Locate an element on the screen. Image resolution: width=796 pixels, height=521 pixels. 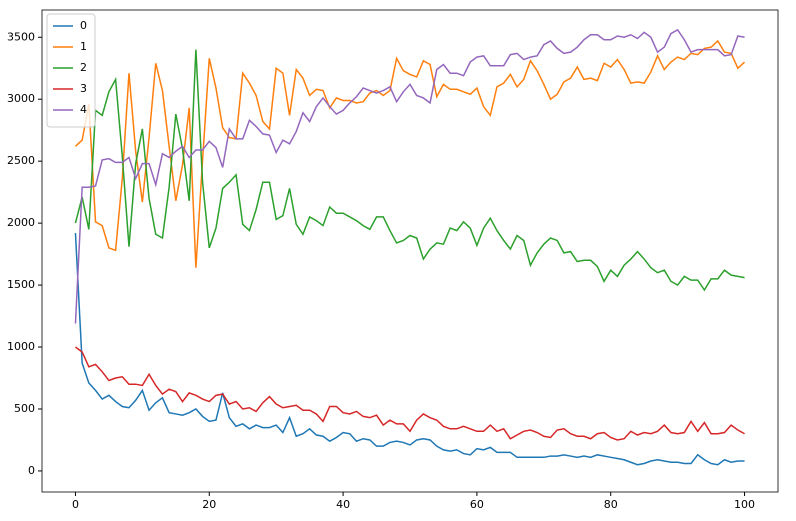
y-tick-label: 500 is located at coordinates (24, 408).